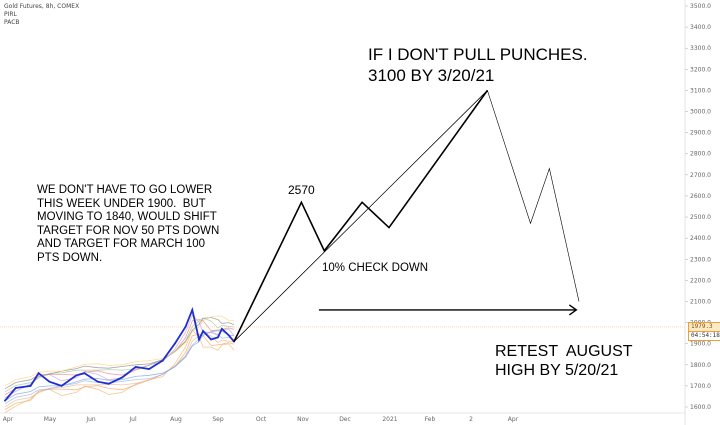 Image resolution: width=720 pixels, height=425 pixels. What do you see at coordinates (303, 419) in the screenshot?
I see `time-tick-label: Nov` at bounding box center [303, 419].